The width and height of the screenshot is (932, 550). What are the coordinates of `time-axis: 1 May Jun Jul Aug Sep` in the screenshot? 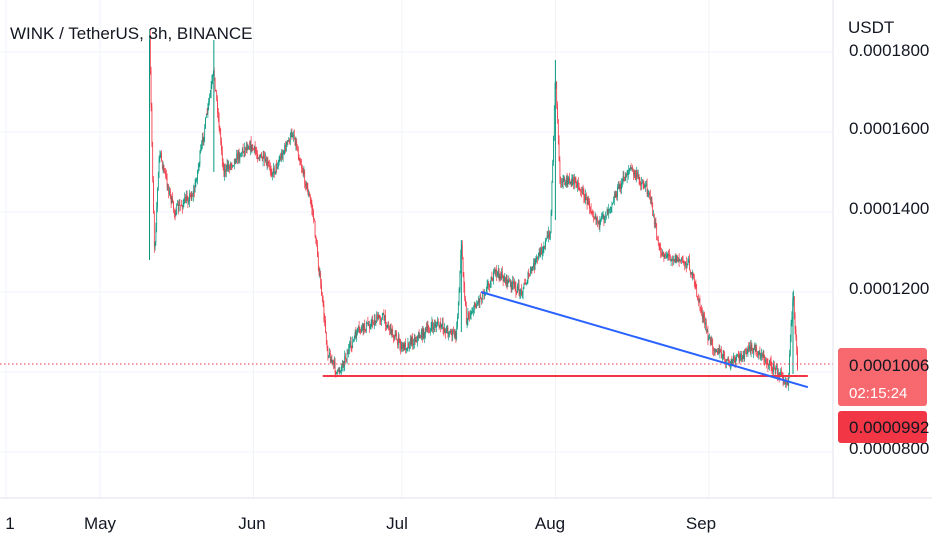 It's located at (466, 515).